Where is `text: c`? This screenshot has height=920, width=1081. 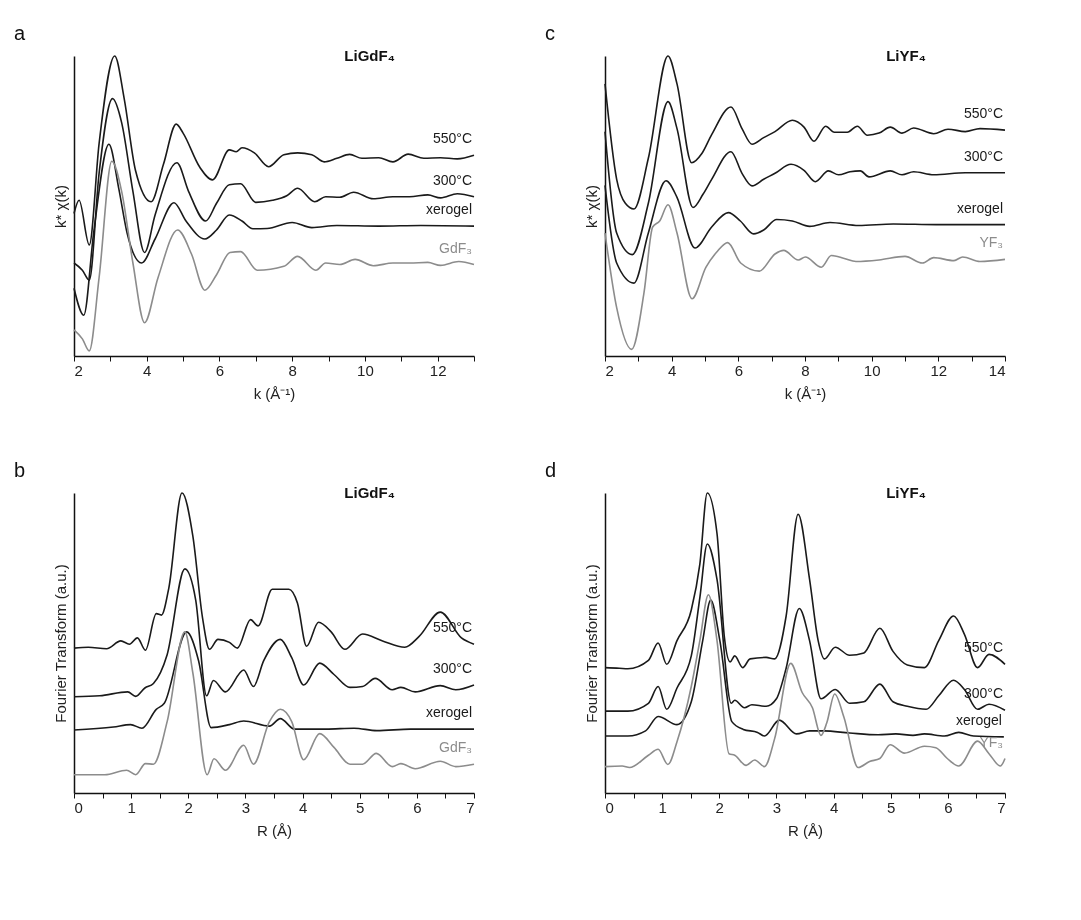 text: c is located at coordinates (550, 33).